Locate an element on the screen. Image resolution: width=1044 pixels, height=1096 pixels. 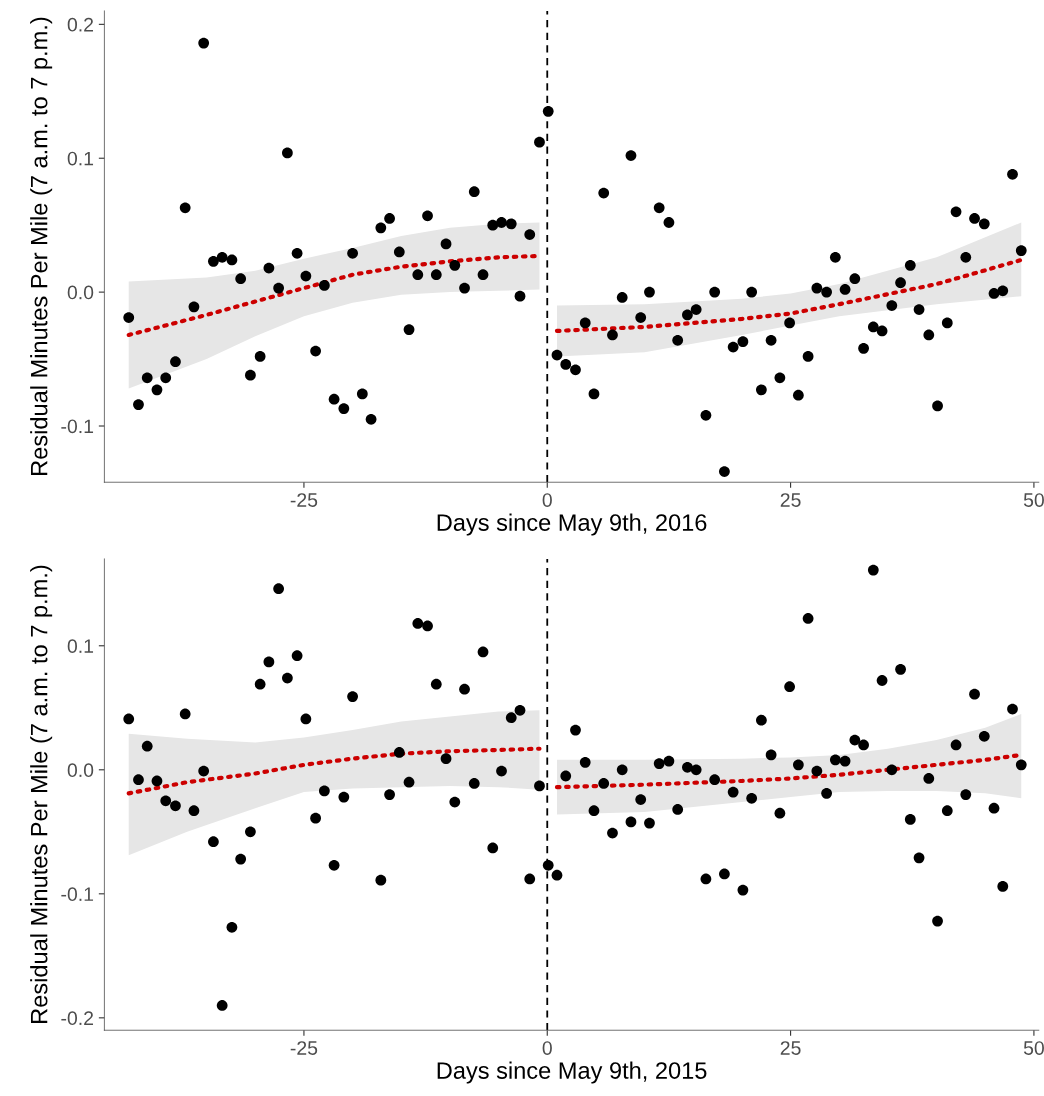
y-tick-label: 0.2 is located at coordinates (80, 24).